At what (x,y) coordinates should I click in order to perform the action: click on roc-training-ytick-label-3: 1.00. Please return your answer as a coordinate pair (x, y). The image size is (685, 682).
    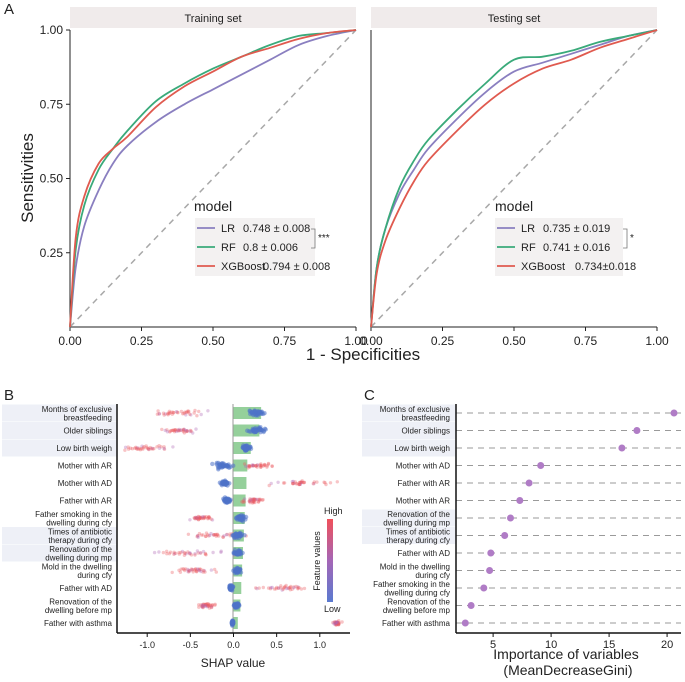
    Looking at the image, I should click on (52, 30).